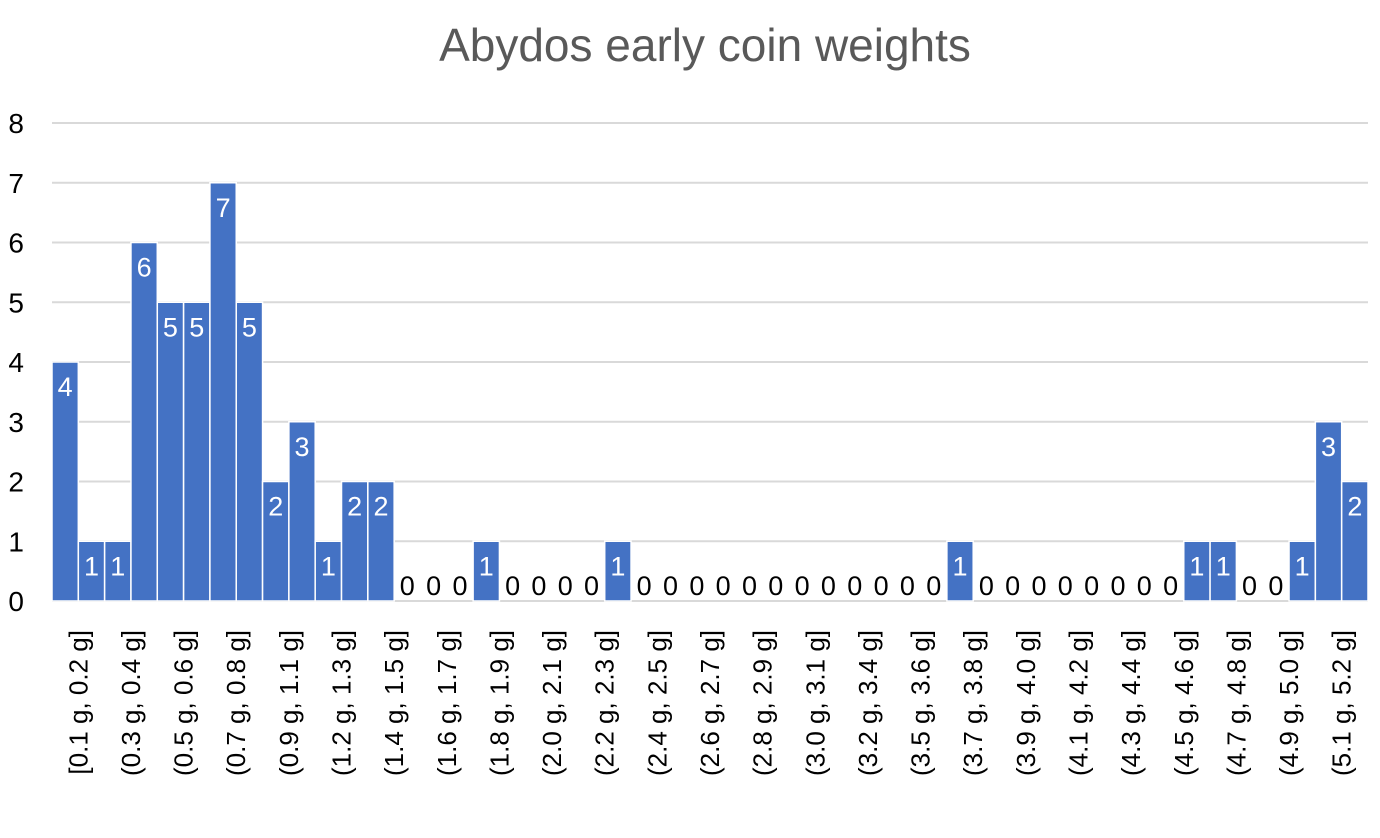  What do you see at coordinates (1078, 703) in the screenshot?
I see `x-tick-label: (4.1 g, 4.2 g]` at bounding box center [1078, 703].